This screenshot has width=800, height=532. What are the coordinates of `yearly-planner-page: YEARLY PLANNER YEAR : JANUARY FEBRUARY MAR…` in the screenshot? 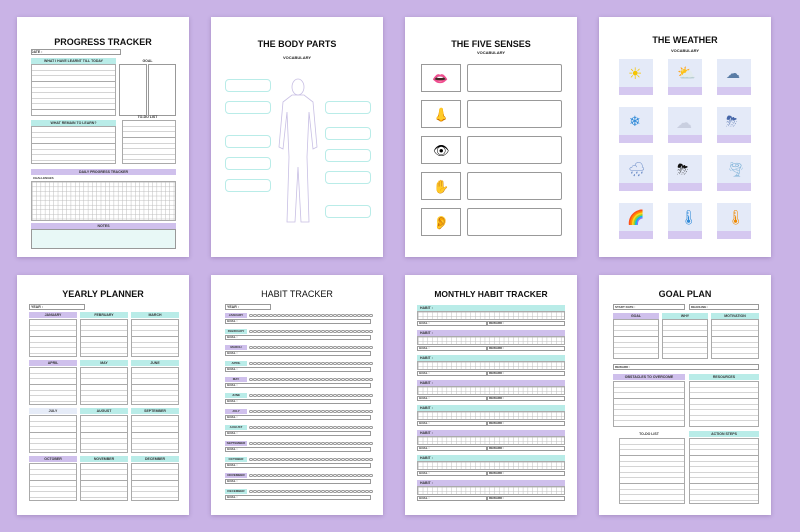 It's located at (103, 395).